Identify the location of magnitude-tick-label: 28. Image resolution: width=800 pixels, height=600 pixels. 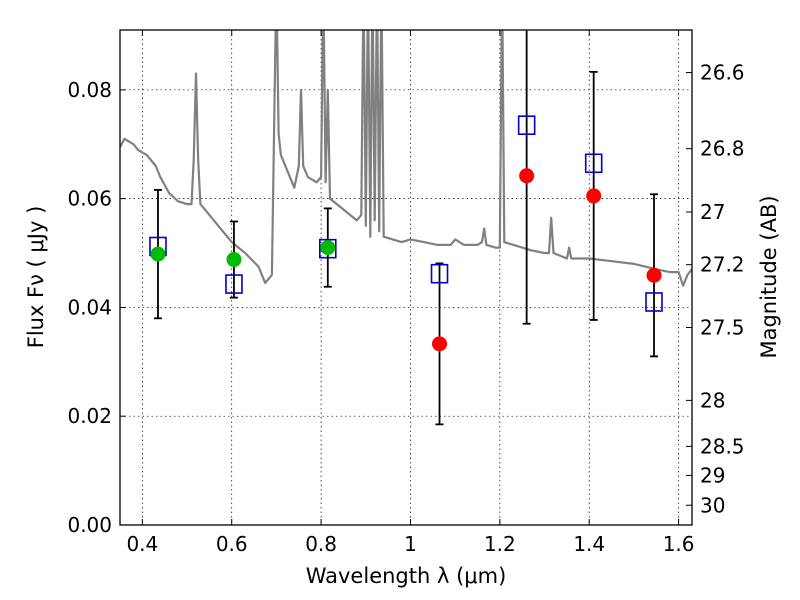
(712, 400).